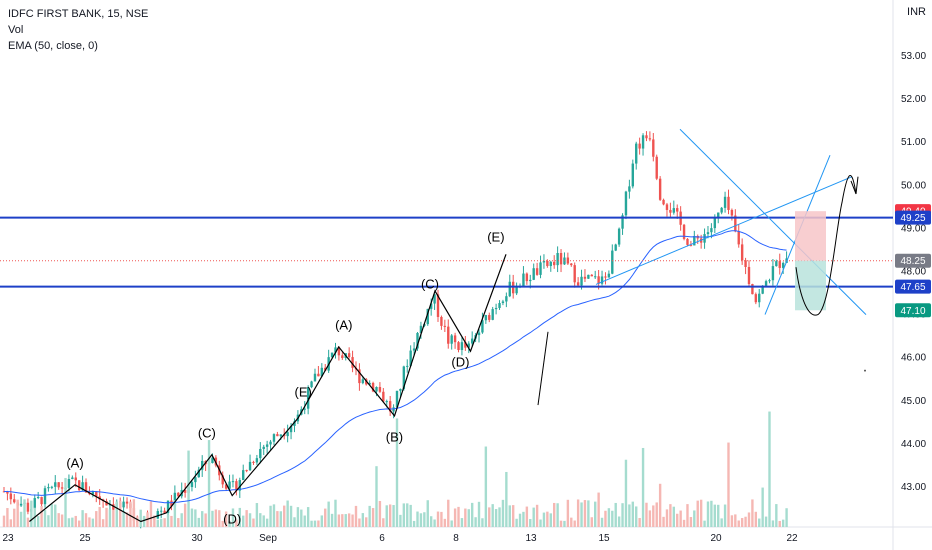  I want to click on price-tag-label: 48.25, so click(912, 261).